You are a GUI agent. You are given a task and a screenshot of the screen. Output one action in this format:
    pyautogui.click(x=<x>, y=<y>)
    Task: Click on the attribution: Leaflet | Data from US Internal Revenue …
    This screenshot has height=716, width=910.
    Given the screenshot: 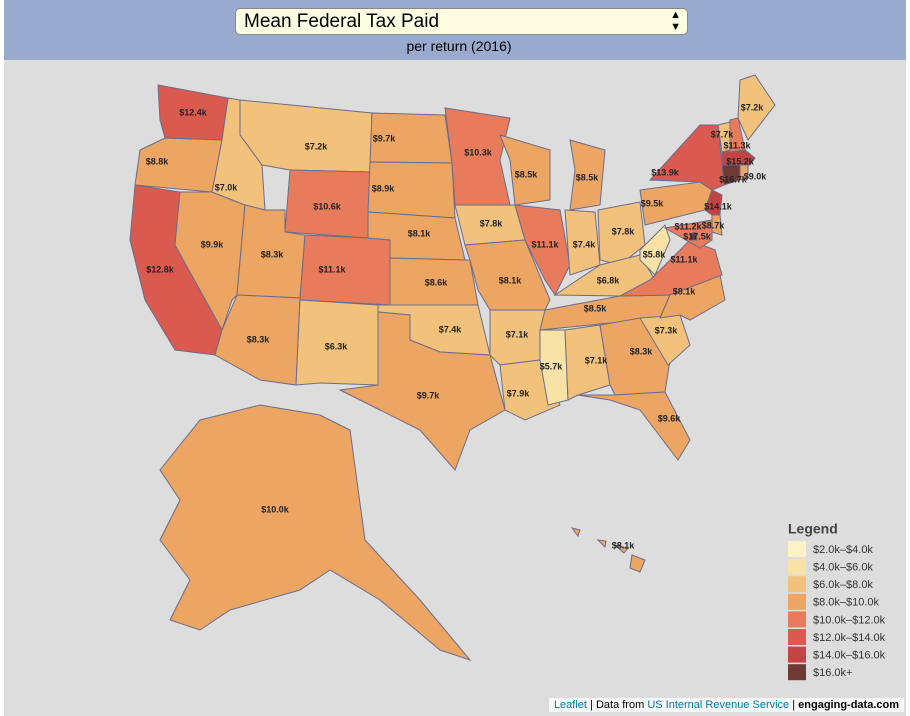 What is the action you would take?
    pyautogui.click(x=726, y=705)
    